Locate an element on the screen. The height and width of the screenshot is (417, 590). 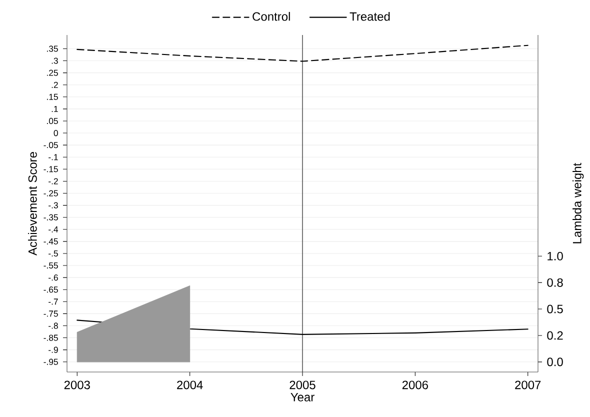
y-tick-label: -.5 is located at coordinates (53, 253).